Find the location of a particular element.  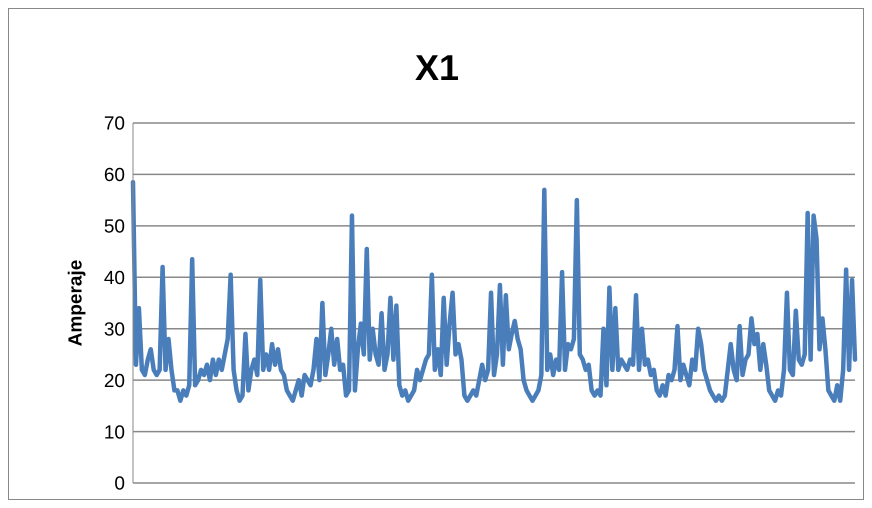

y-tick-label: 70 is located at coordinates (114, 124).